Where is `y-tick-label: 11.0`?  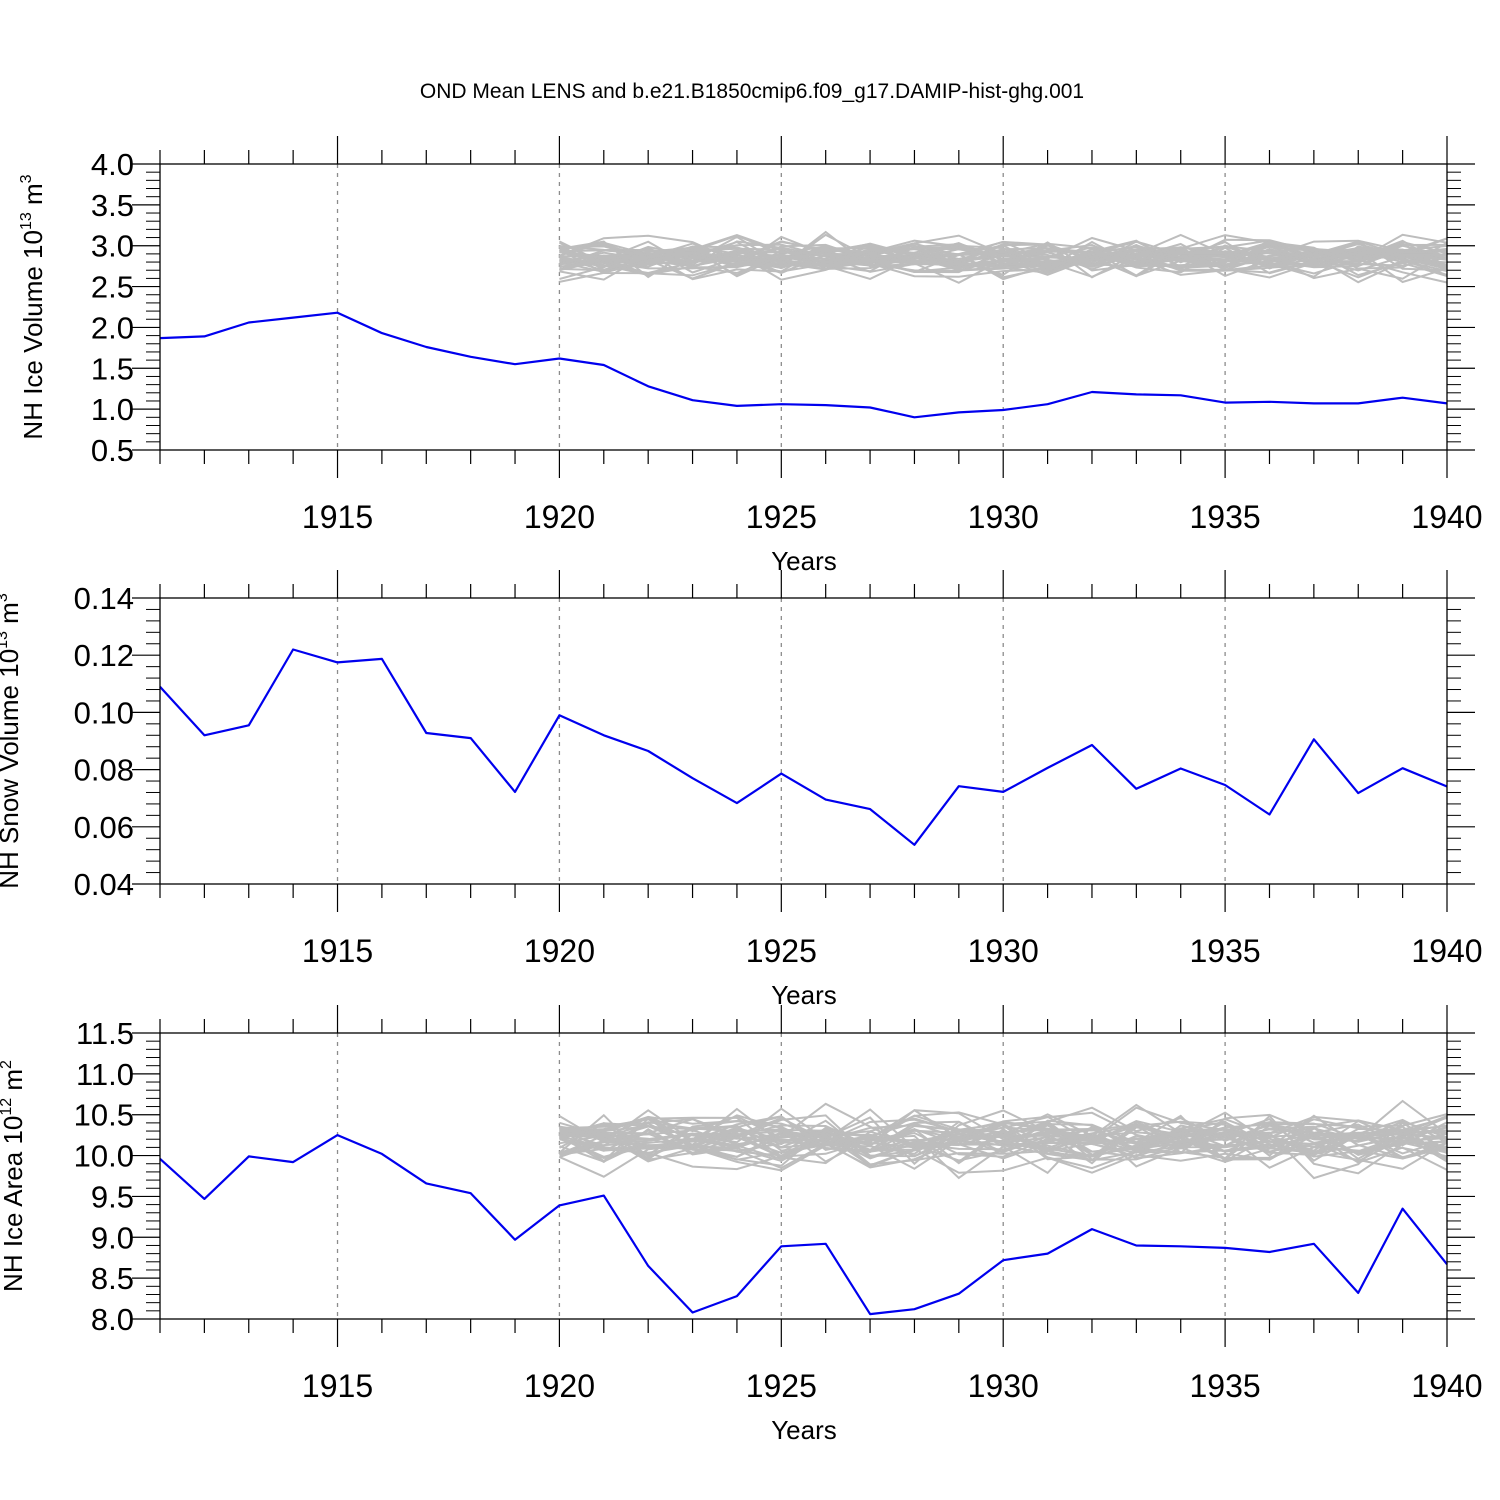
y-tick-label: 11.0 is located at coordinates (105, 1074).